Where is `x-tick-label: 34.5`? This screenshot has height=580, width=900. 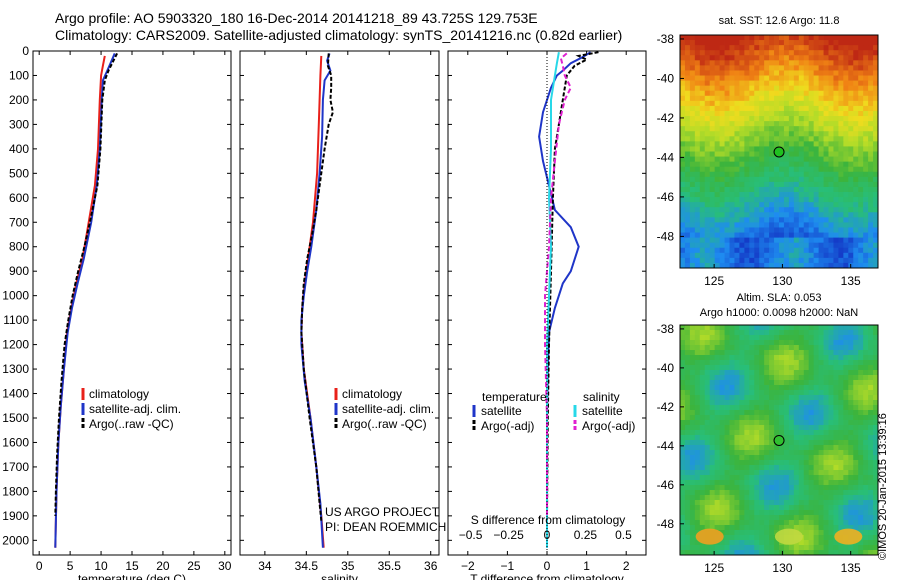 x-tick-label: 34.5 is located at coordinates (307, 566).